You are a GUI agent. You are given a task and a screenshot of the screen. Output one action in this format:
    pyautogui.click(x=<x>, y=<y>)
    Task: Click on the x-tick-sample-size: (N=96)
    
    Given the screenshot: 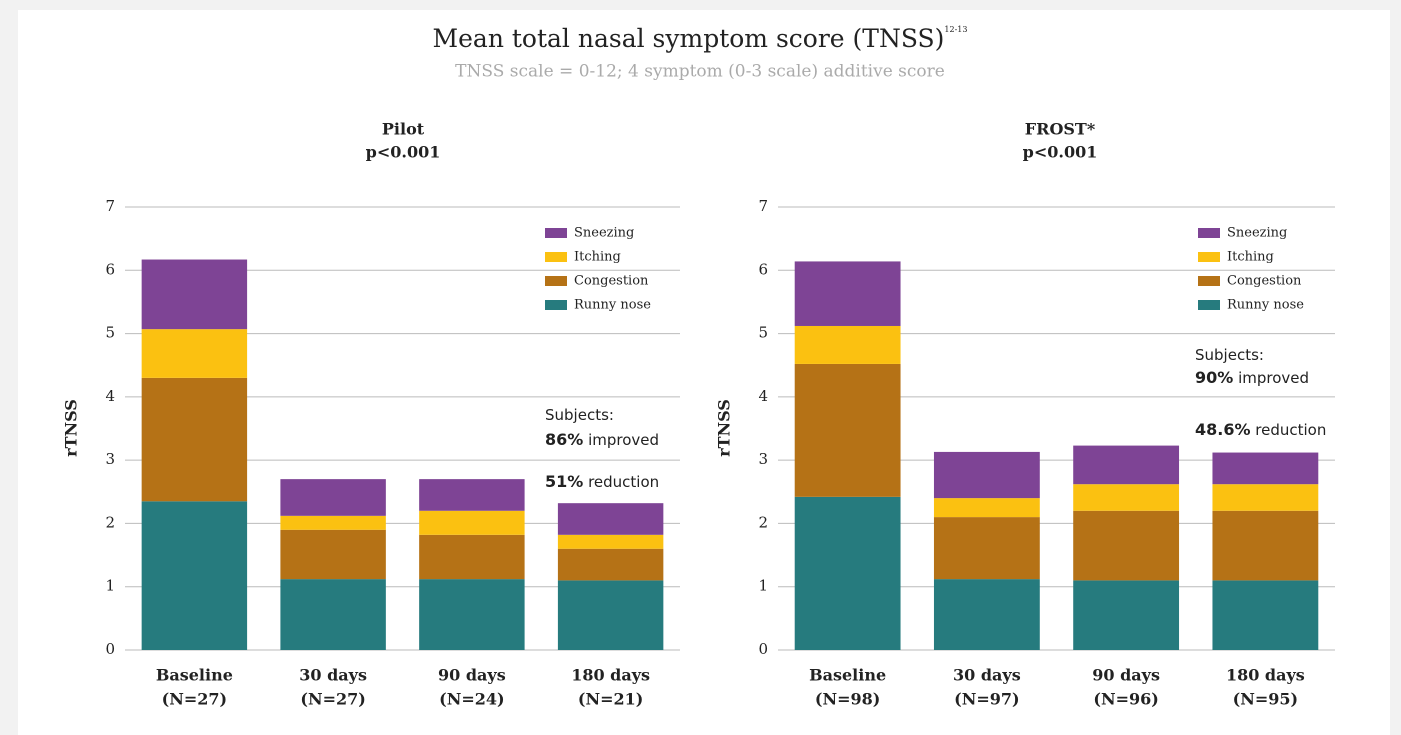 What is the action you would take?
    pyautogui.click(x=1125, y=699)
    